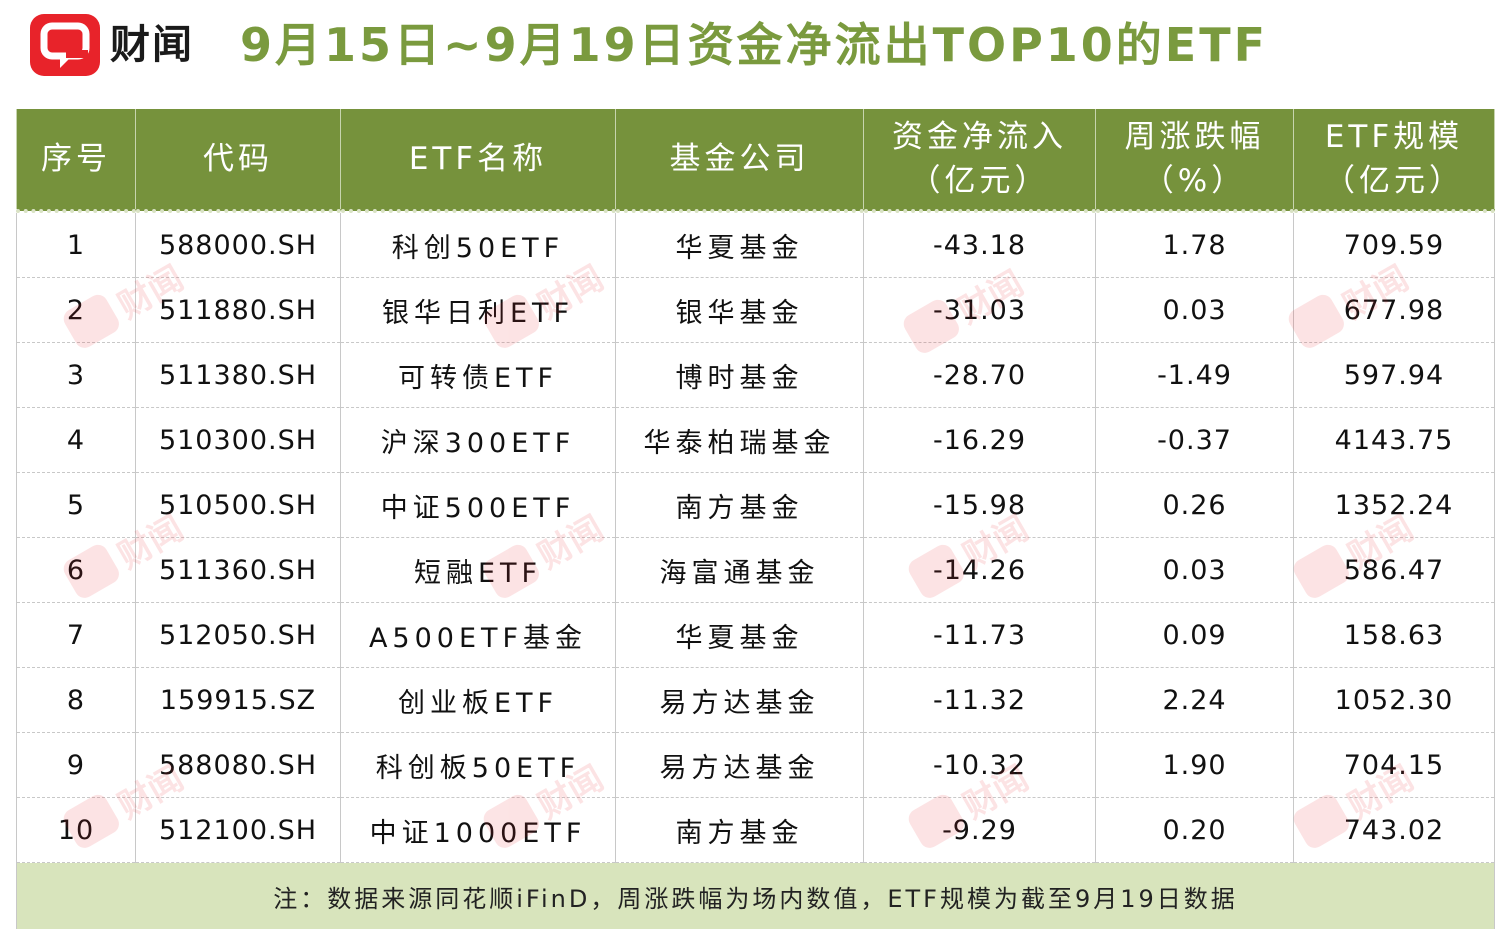 This screenshot has height=937, width=1510. I want to click on cell-net-flow: -28.70, so click(979, 375).